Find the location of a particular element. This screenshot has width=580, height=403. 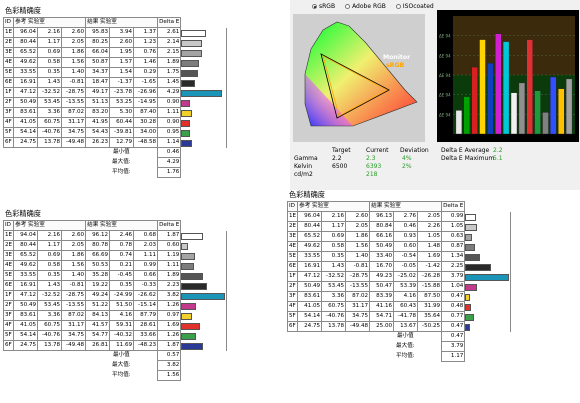

stats-deviation is located at coordinates (422, 175).